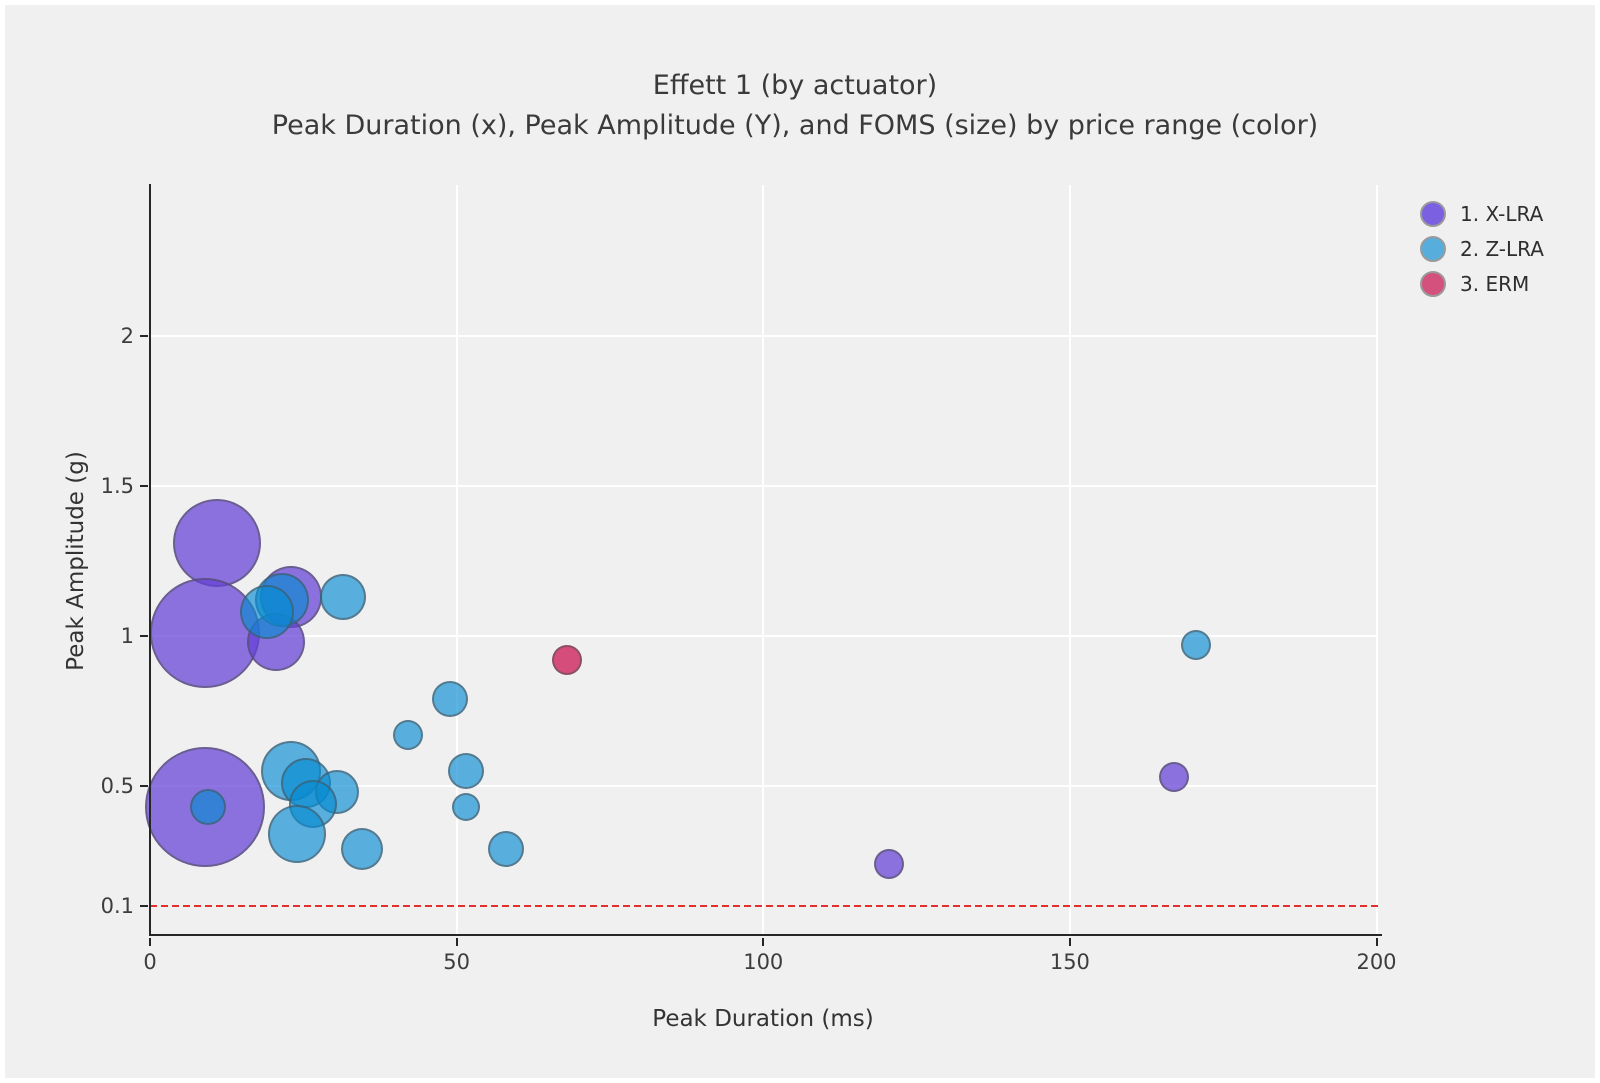  I want to click on legend: 1. X-LRA 2. Z-LRA 3. ERM, so click(1482, 248).